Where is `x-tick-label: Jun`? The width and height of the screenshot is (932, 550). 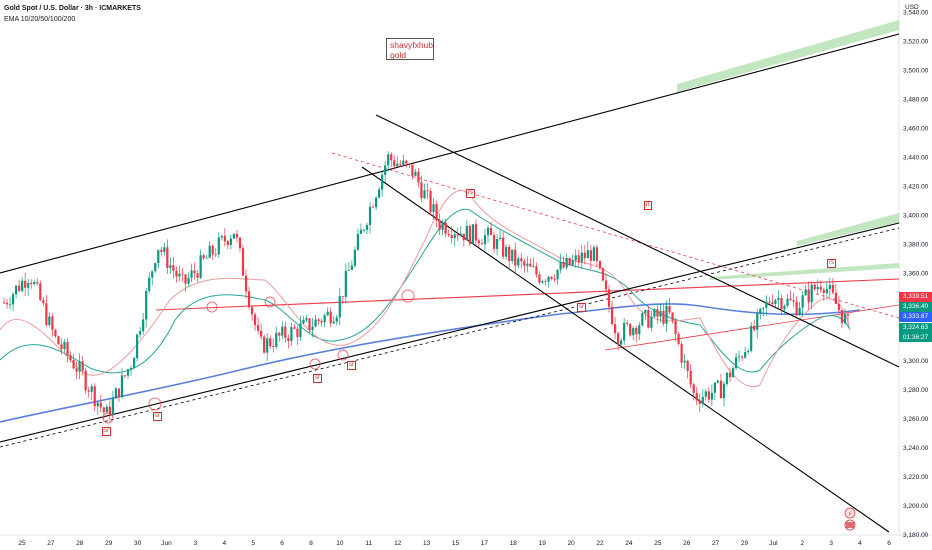
x-tick-label: Jun is located at coordinates (166, 543).